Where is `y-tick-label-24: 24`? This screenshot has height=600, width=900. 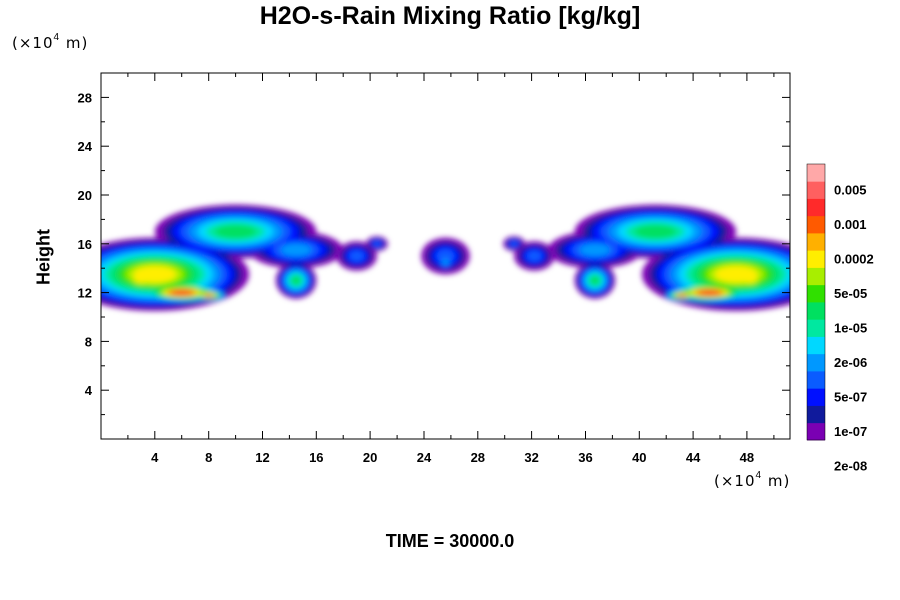
y-tick-label-24: 24 is located at coordinates (85, 146).